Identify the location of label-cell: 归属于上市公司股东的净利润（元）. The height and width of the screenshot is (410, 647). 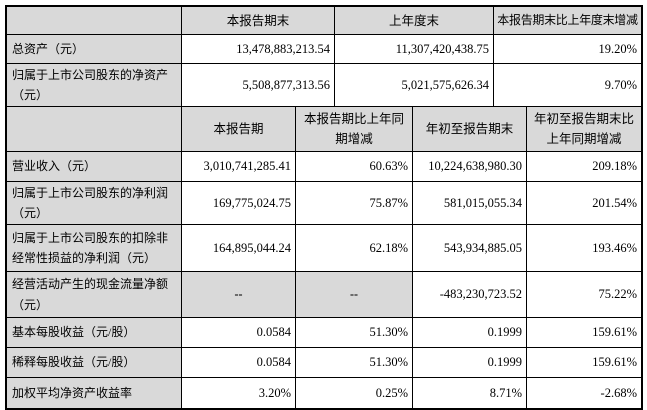
(94, 203).